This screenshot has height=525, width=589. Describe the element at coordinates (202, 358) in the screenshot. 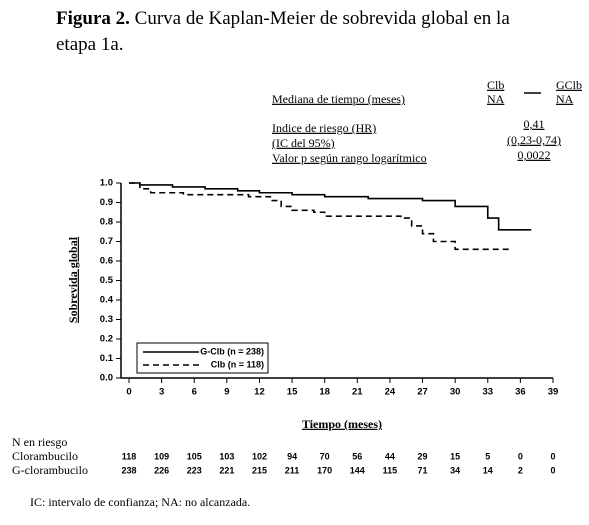

I see `legend-box` at that location.